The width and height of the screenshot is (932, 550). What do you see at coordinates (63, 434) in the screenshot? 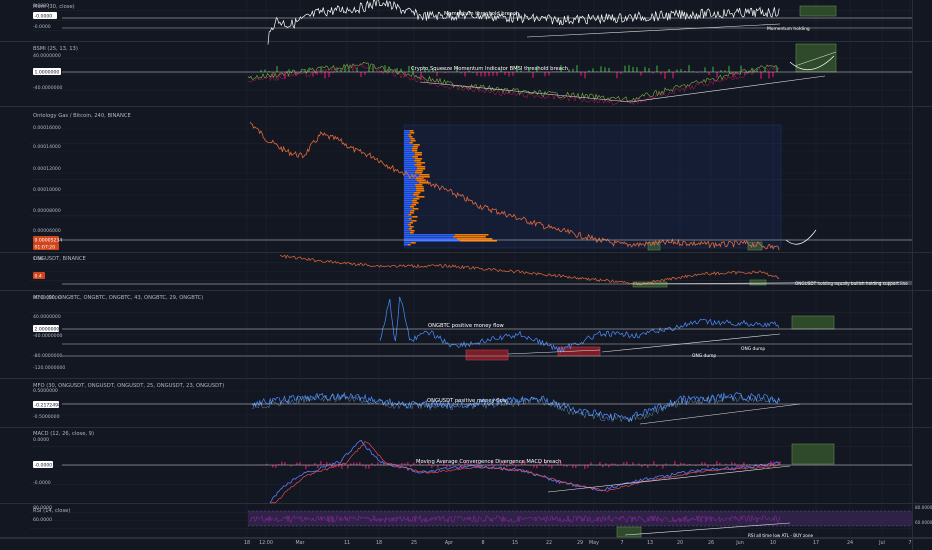
I see `pane-title-macd: MACD (12, 26, close, 9)` at bounding box center [63, 434].